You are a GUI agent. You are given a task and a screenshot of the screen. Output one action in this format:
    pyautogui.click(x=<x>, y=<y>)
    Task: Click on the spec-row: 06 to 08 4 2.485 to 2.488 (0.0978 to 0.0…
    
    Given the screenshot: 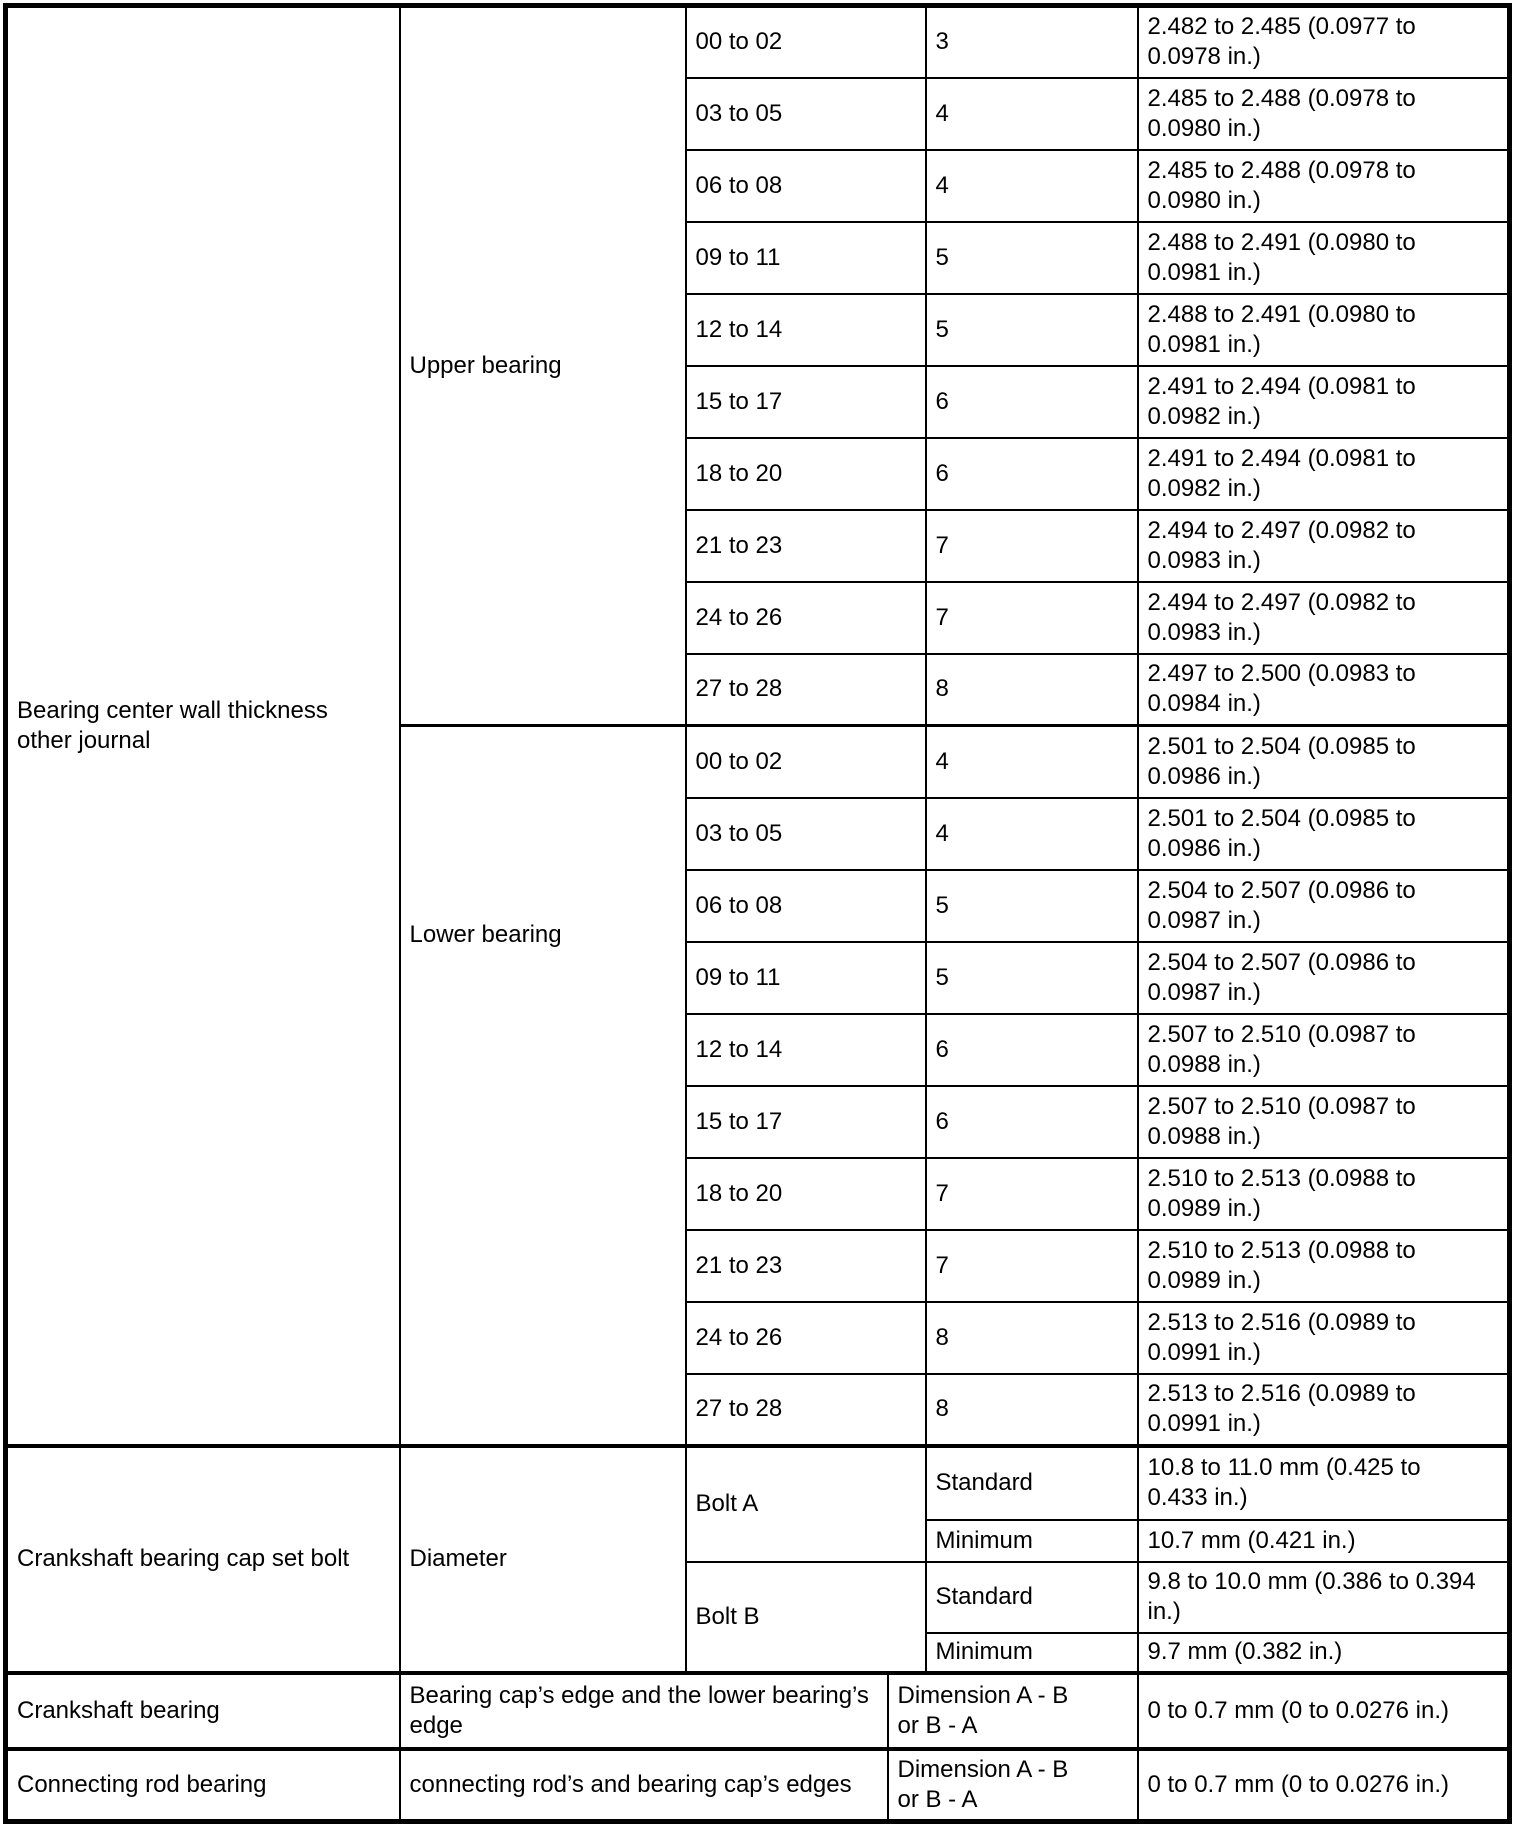 What is the action you would take?
    pyautogui.click(x=758, y=185)
    